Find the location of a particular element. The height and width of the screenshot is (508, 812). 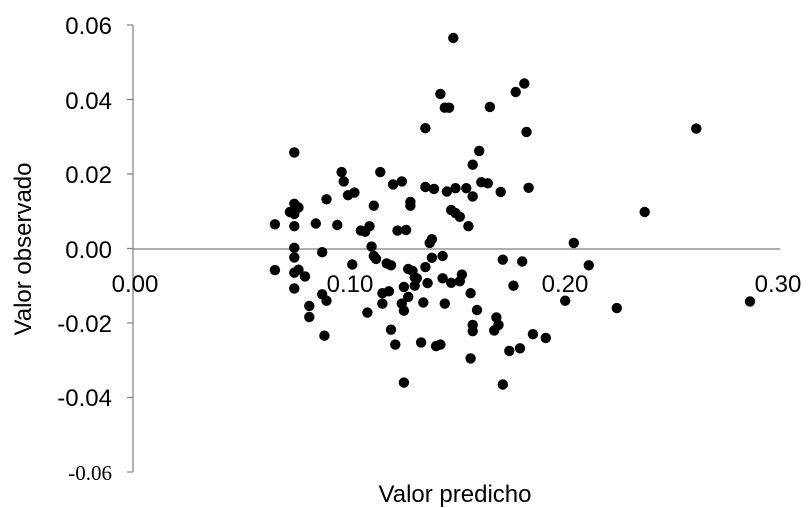

x-tick-label: 0.10 is located at coordinates (350, 284).